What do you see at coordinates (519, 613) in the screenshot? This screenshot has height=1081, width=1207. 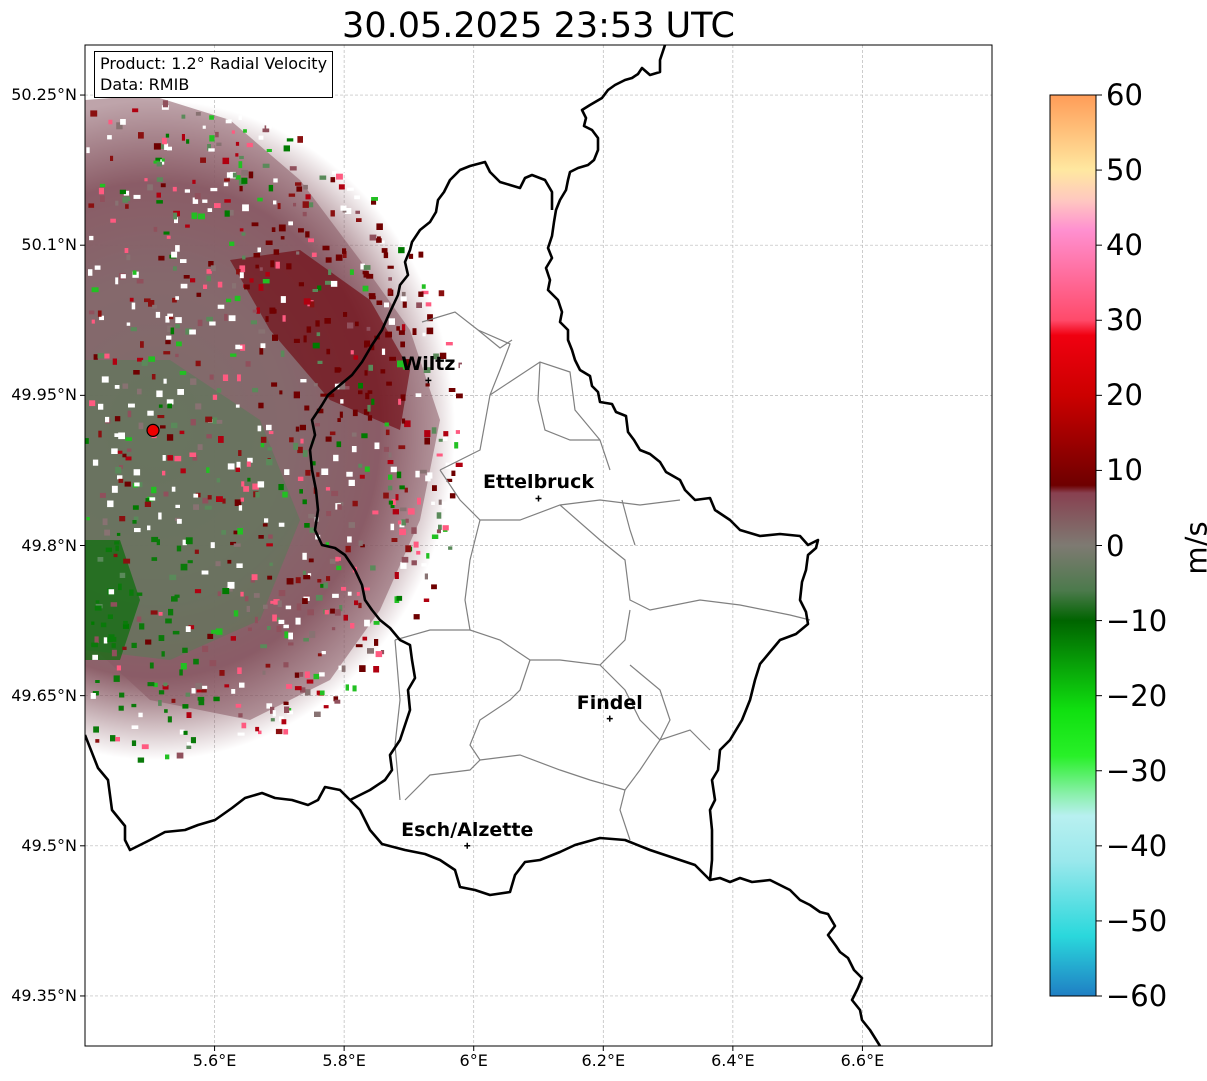 I see `city-markers` at bounding box center [519, 613].